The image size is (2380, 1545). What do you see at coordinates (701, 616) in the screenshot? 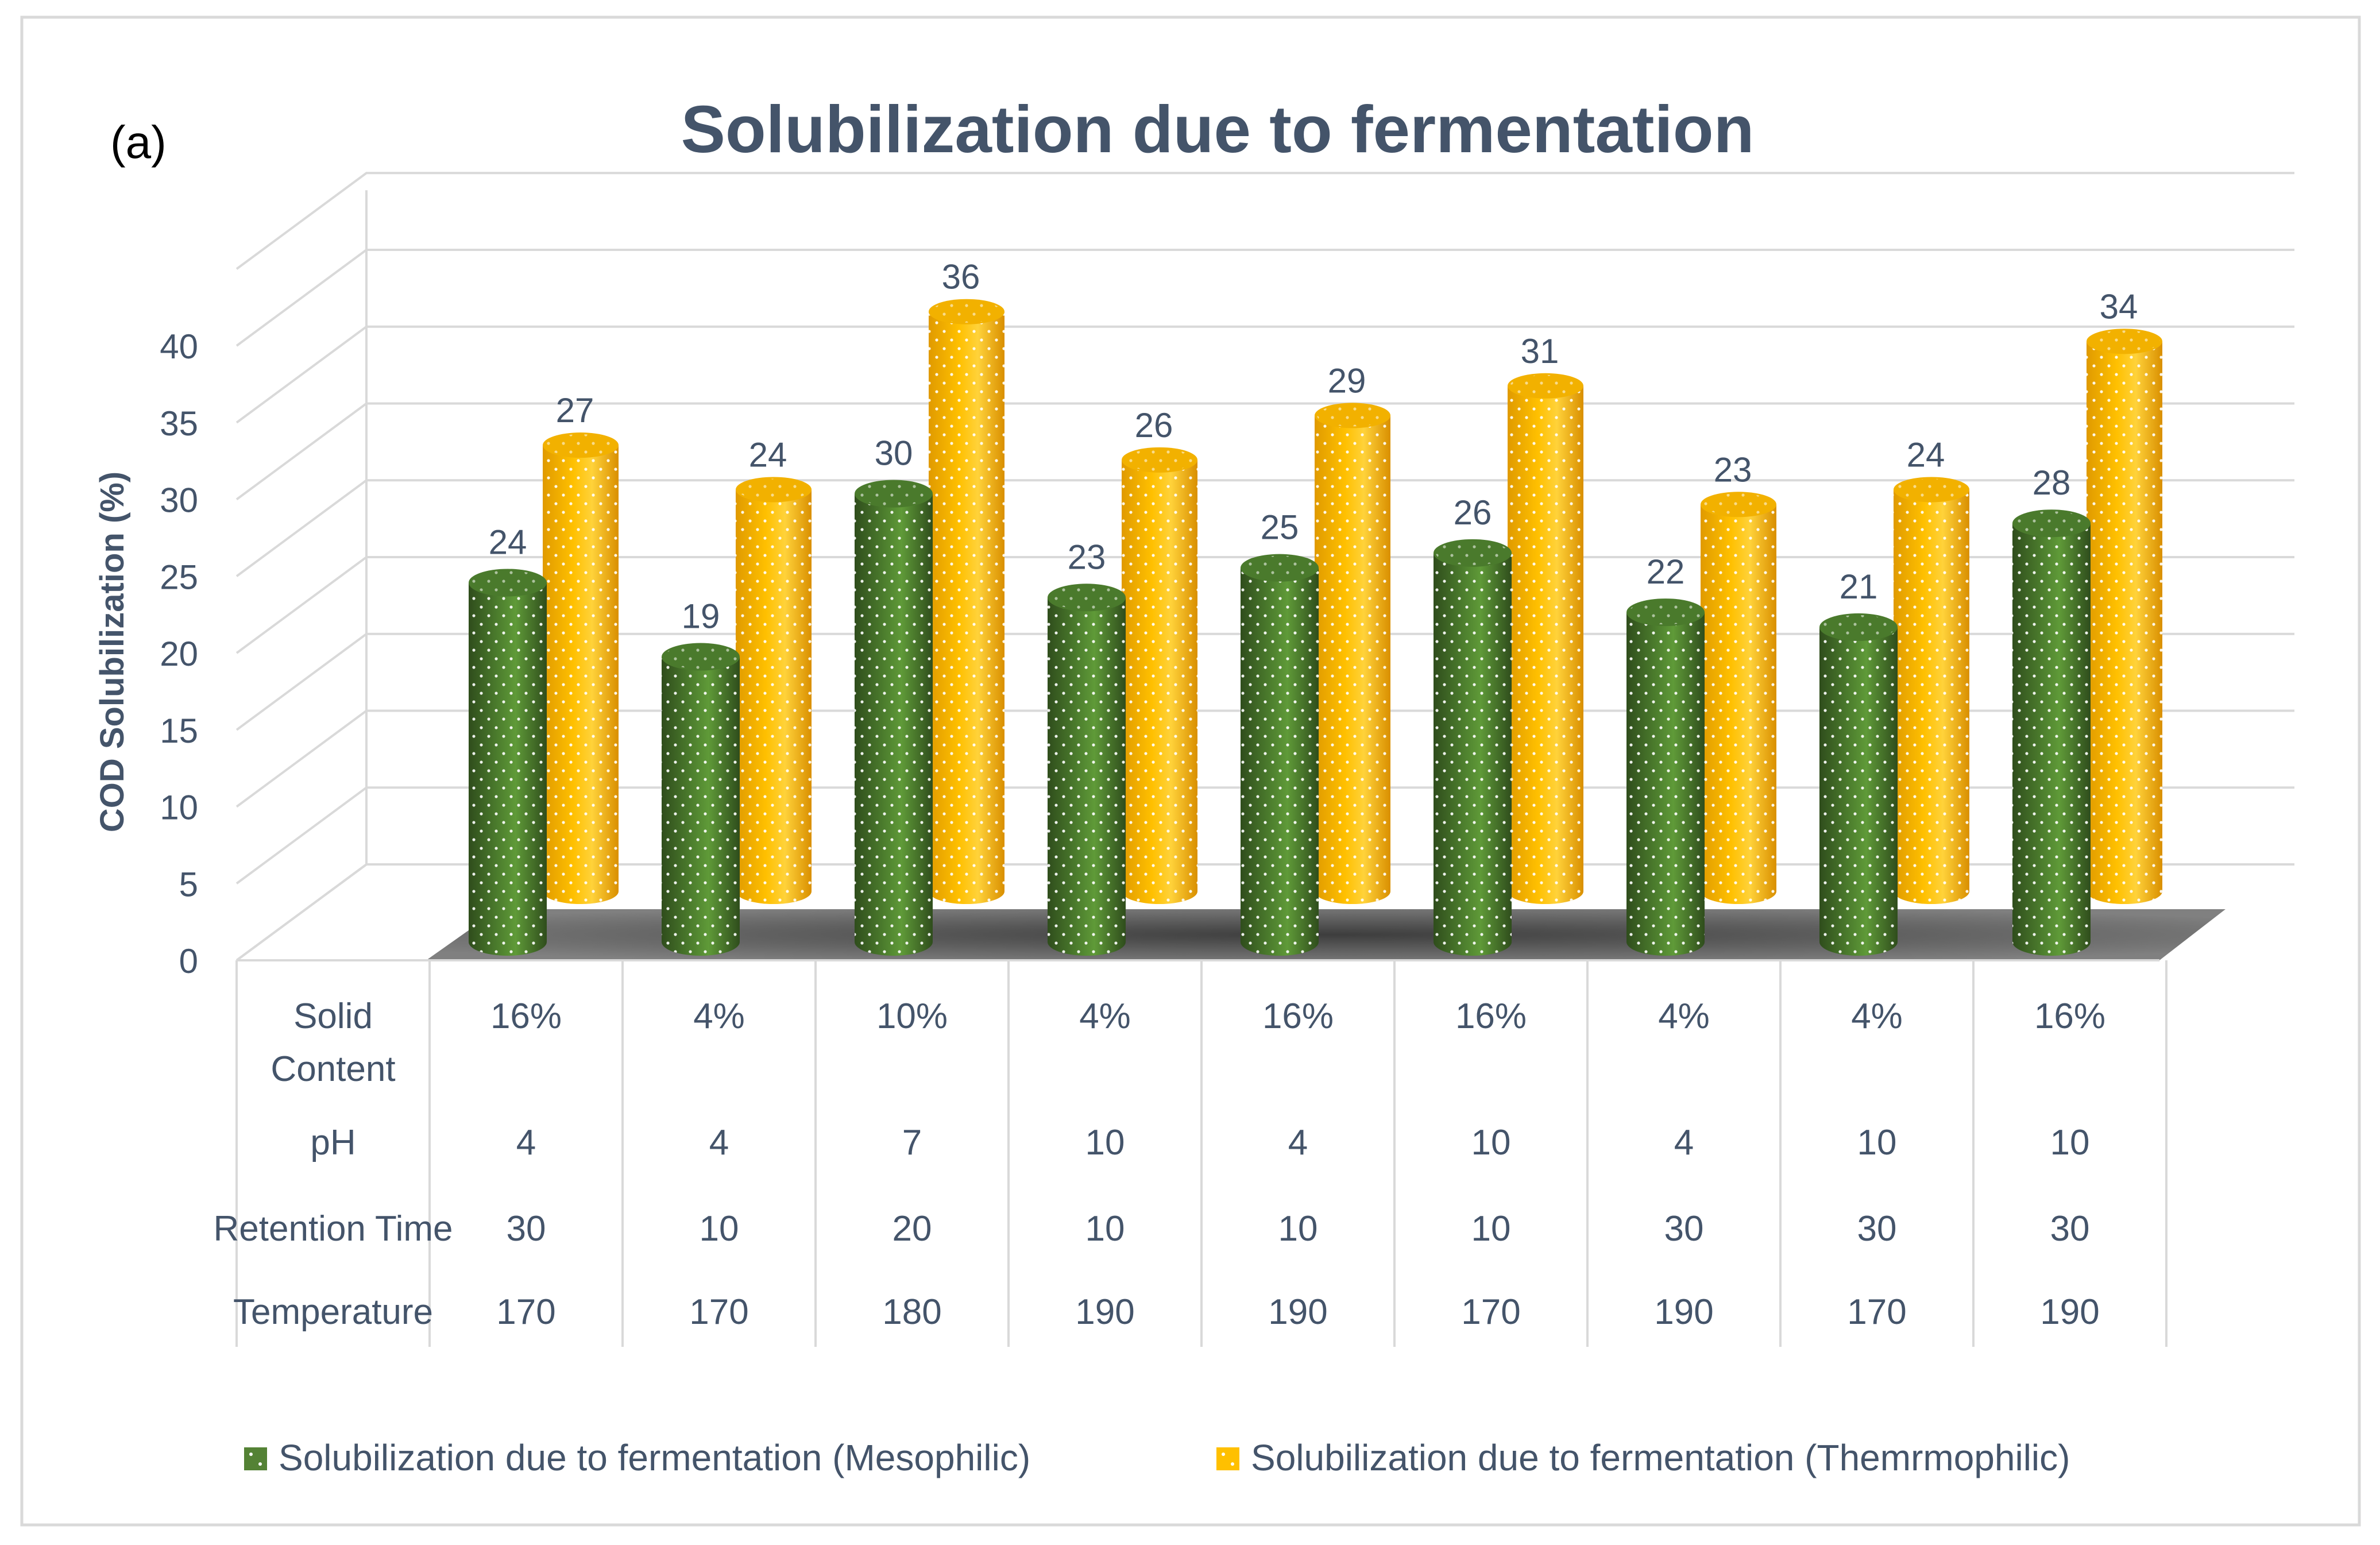
I see `data-label-mesophilic: 19` at bounding box center [701, 616].